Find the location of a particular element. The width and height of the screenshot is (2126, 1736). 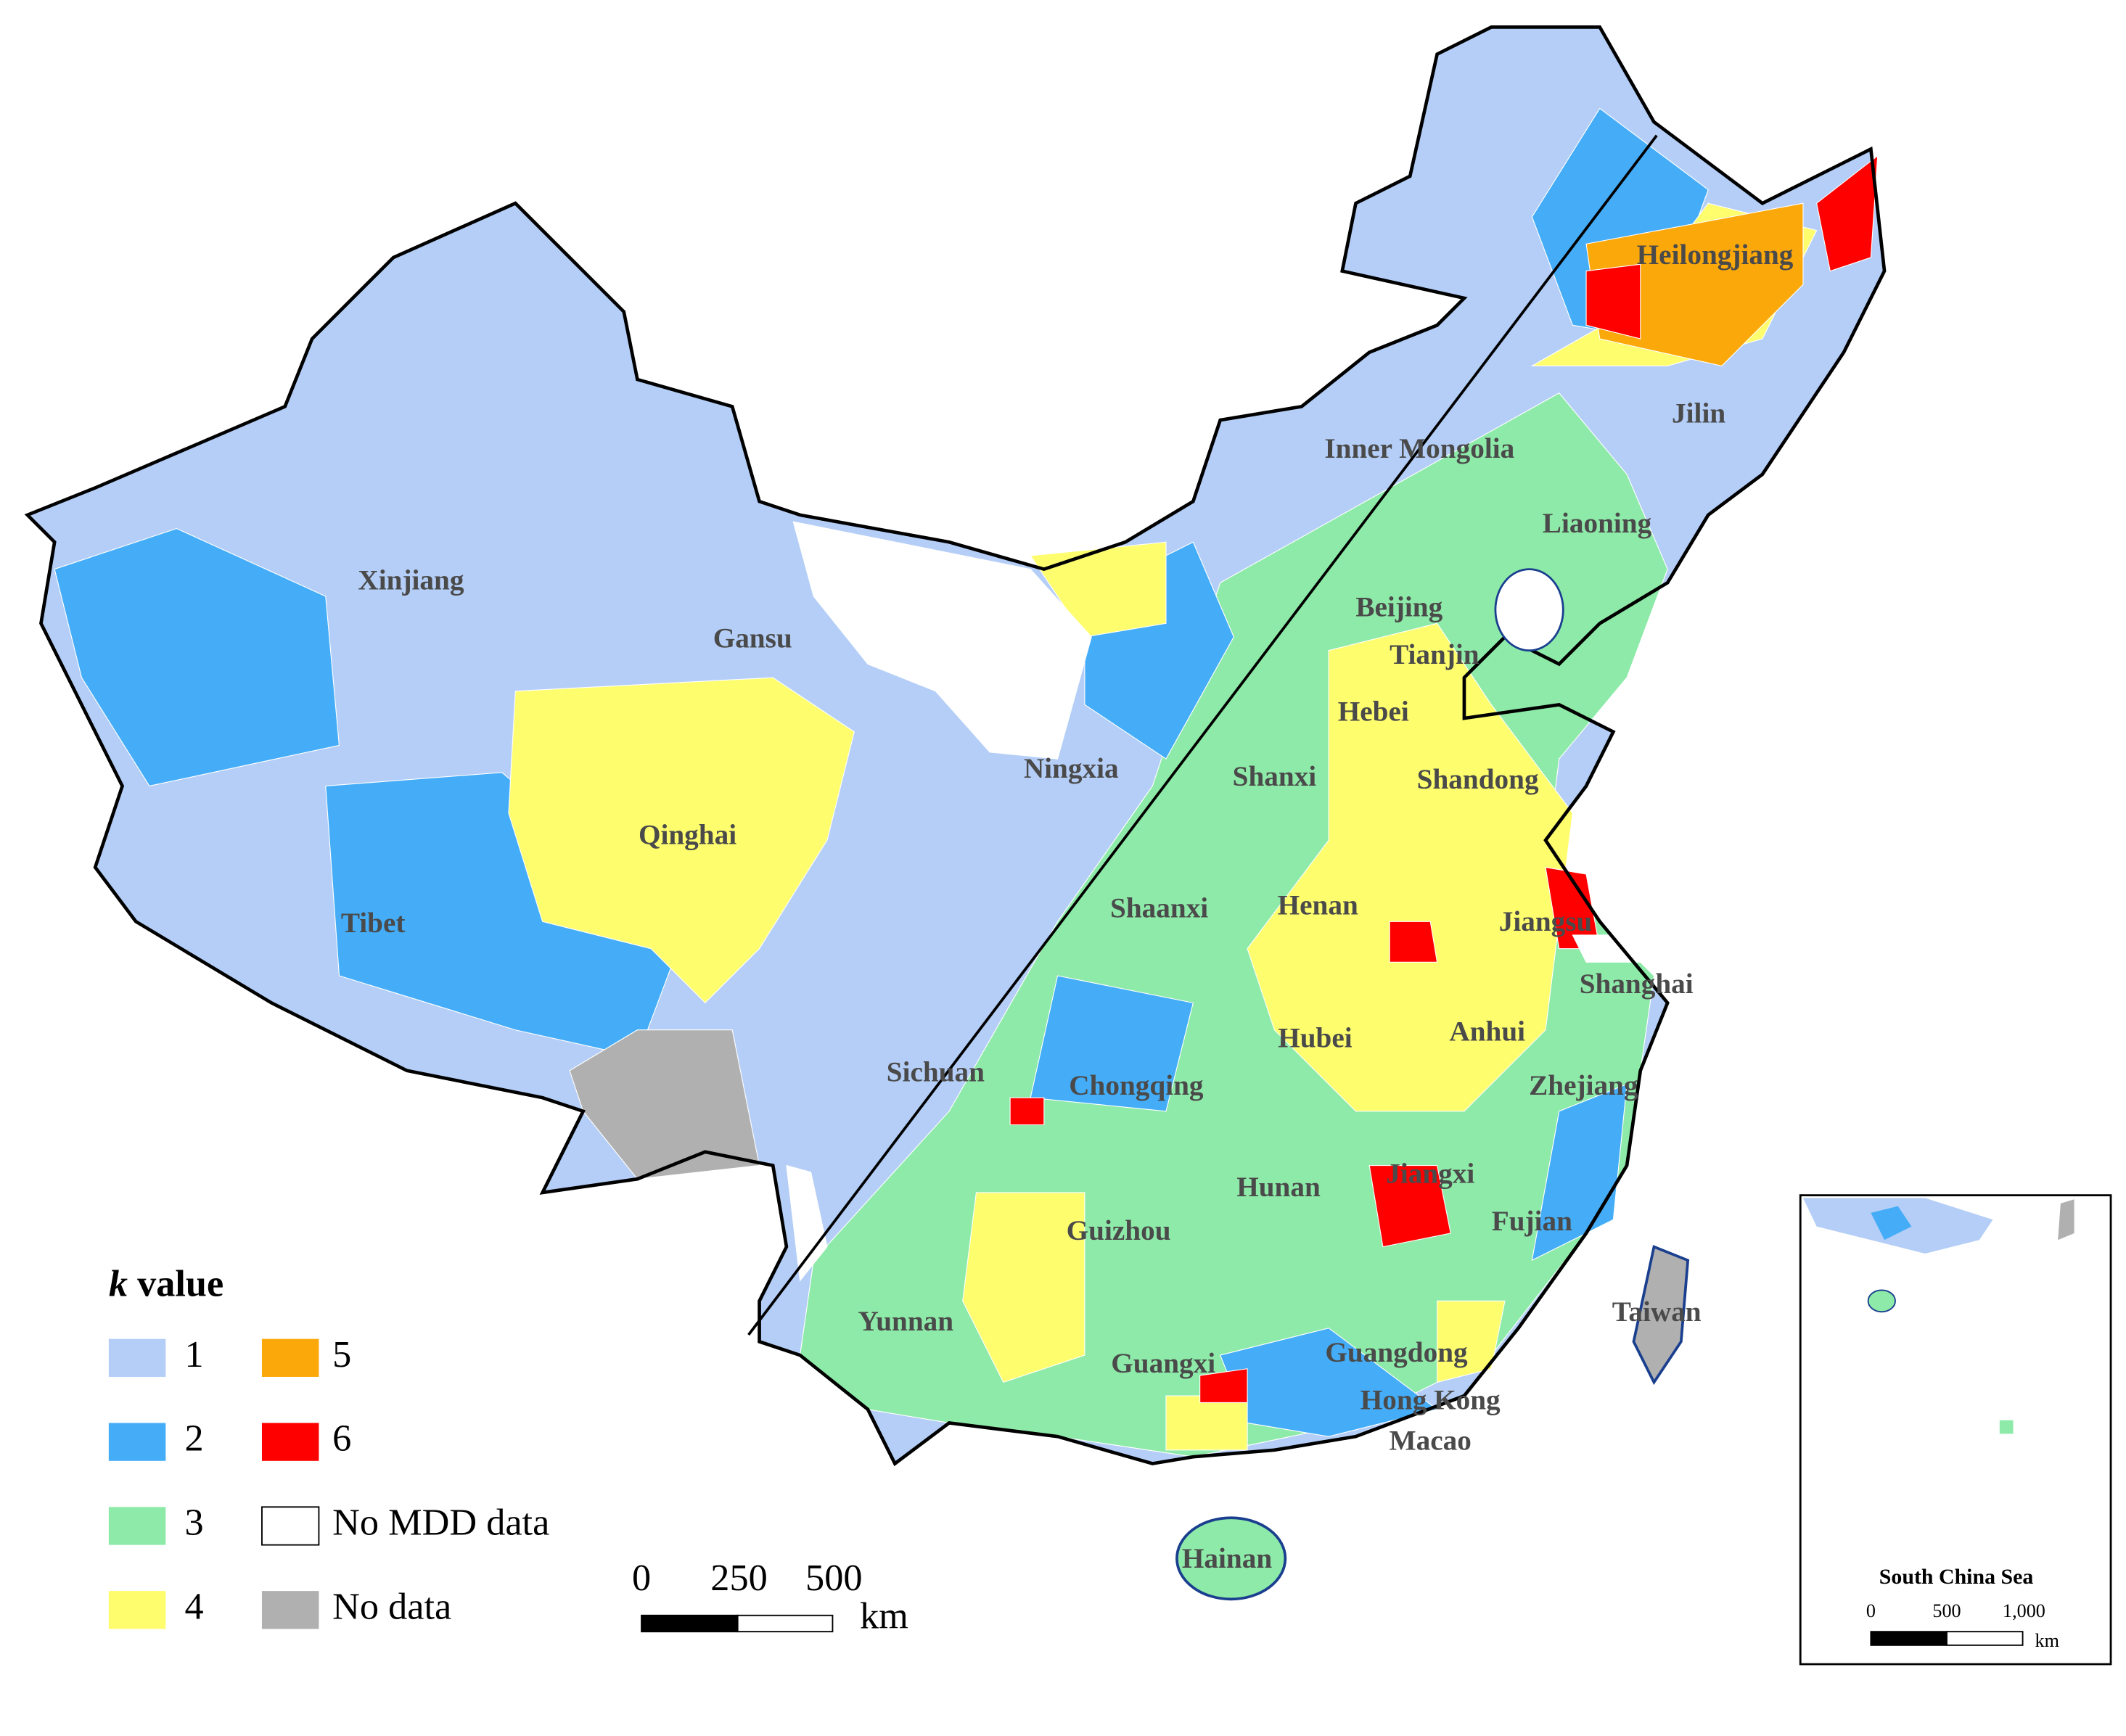

scale-bar-white is located at coordinates (785, 1623).